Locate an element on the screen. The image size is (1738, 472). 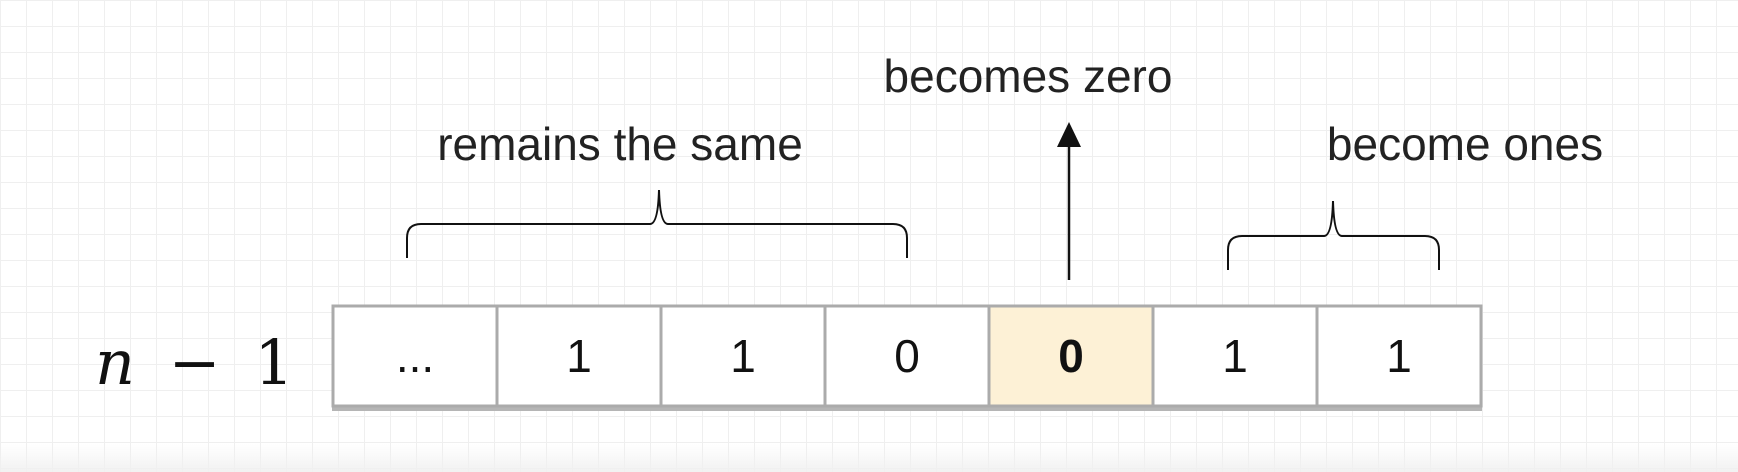
becomes-zero-label: becomes zero is located at coordinates (1028, 76).